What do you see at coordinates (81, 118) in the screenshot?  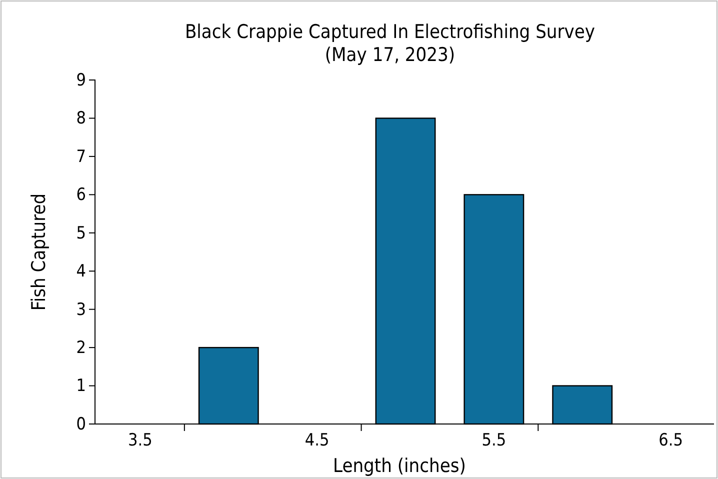 I see `y-tick-label: 8` at bounding box center [81, 118].